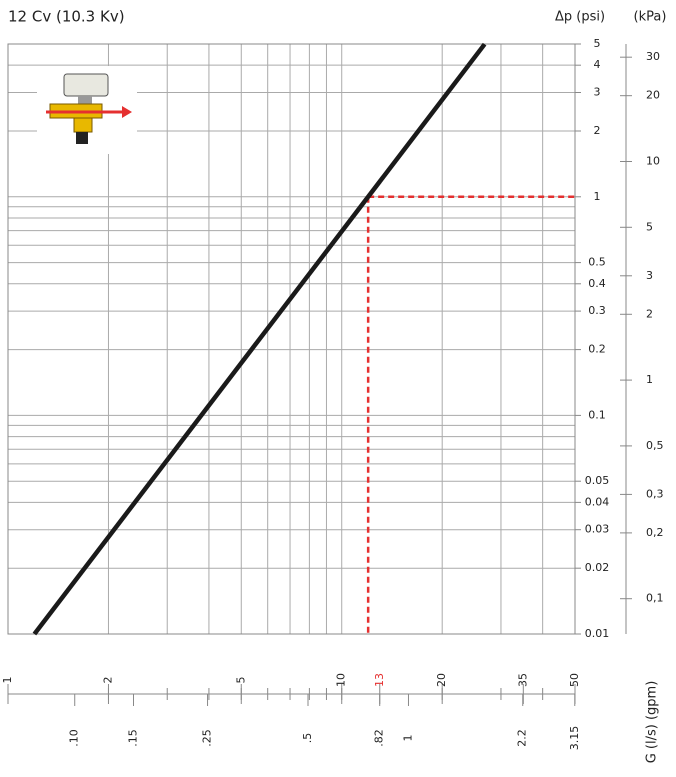 The height and width of the screenshot is (777, 676). I want to click on x2-tick-label: 1, so click(407, 738).